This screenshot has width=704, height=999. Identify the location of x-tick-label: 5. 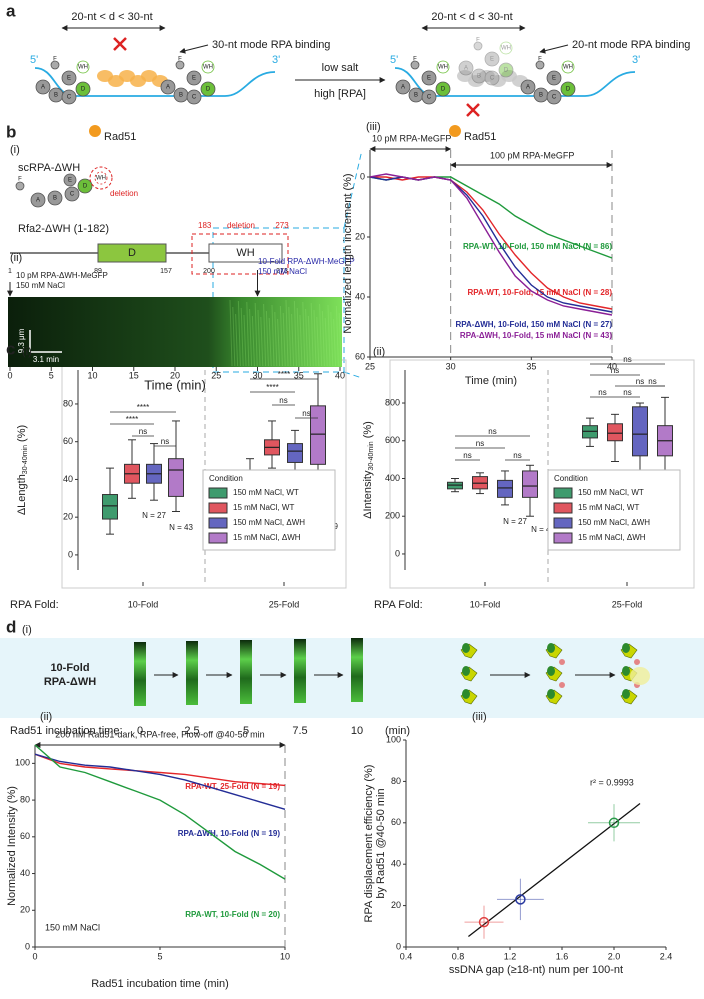
(51, 375).